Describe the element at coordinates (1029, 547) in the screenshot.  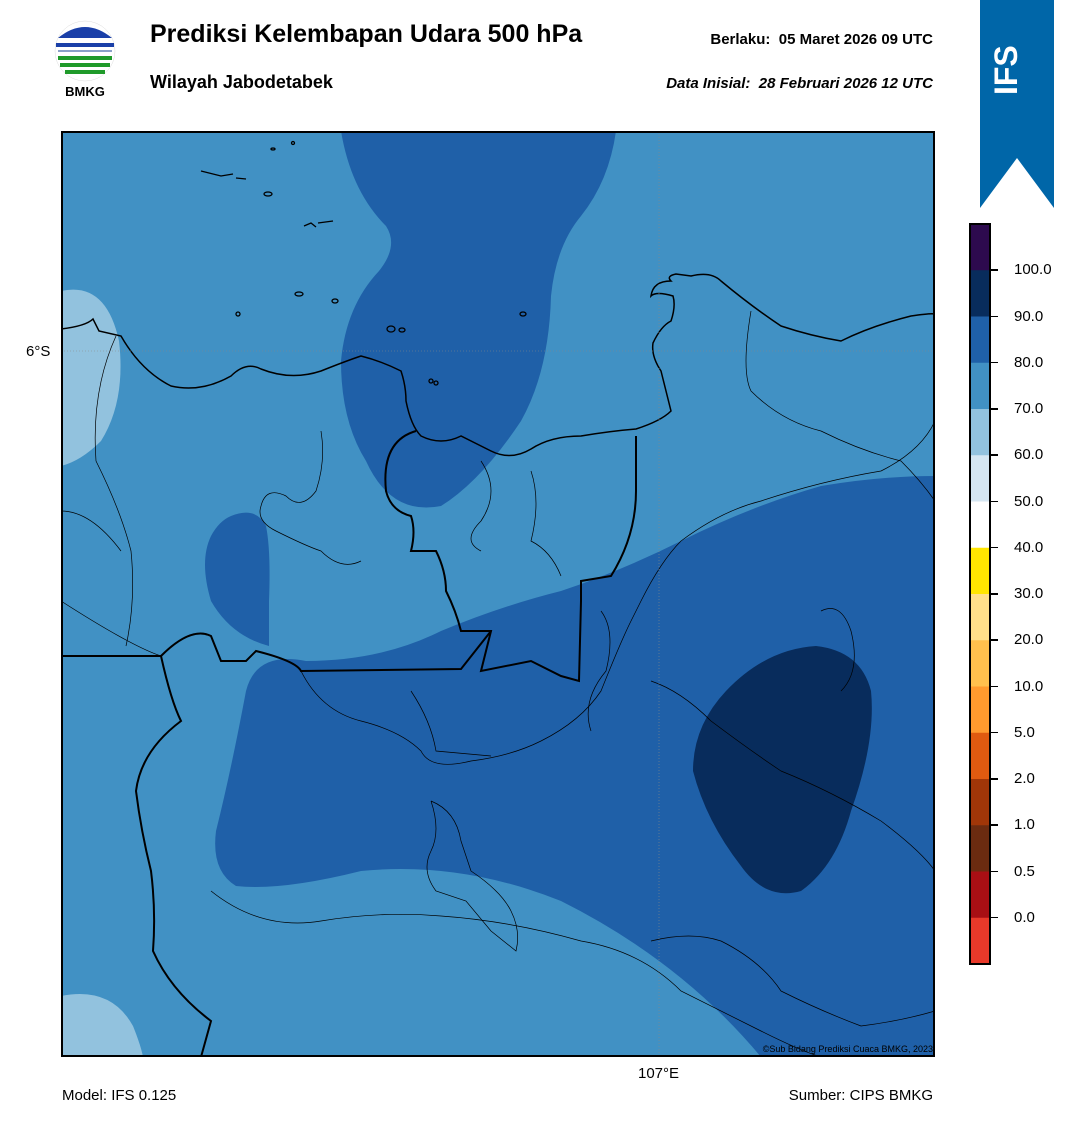
I see `colorbar-tick-label: 40.0` at that location.